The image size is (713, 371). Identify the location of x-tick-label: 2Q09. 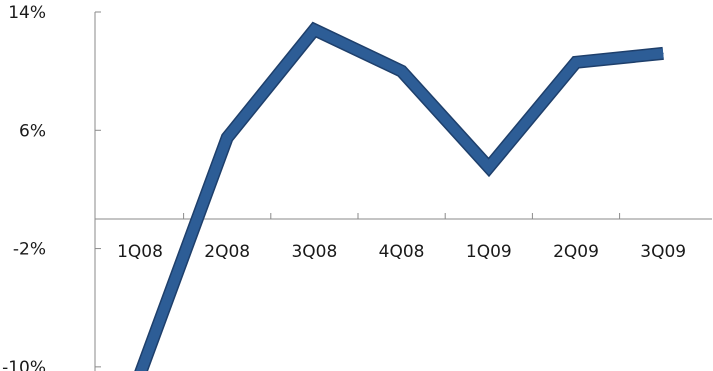
(576, 252).